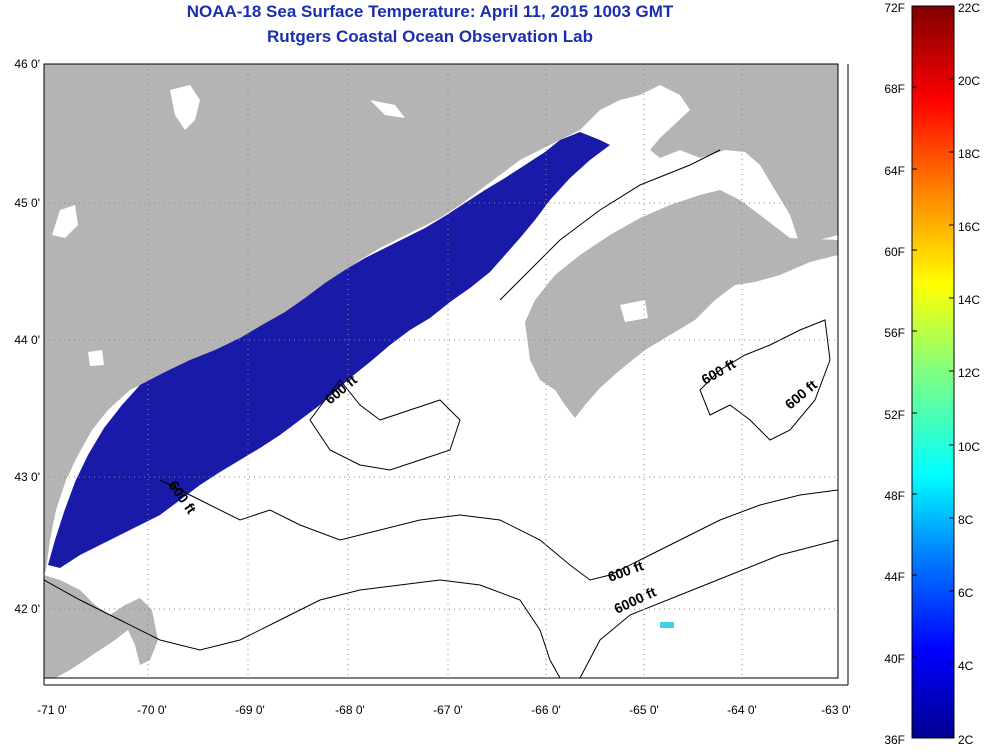 This screenshot has height=754, width=984. I want to click on lat-tick-label: 44 0', so click(27, 340).